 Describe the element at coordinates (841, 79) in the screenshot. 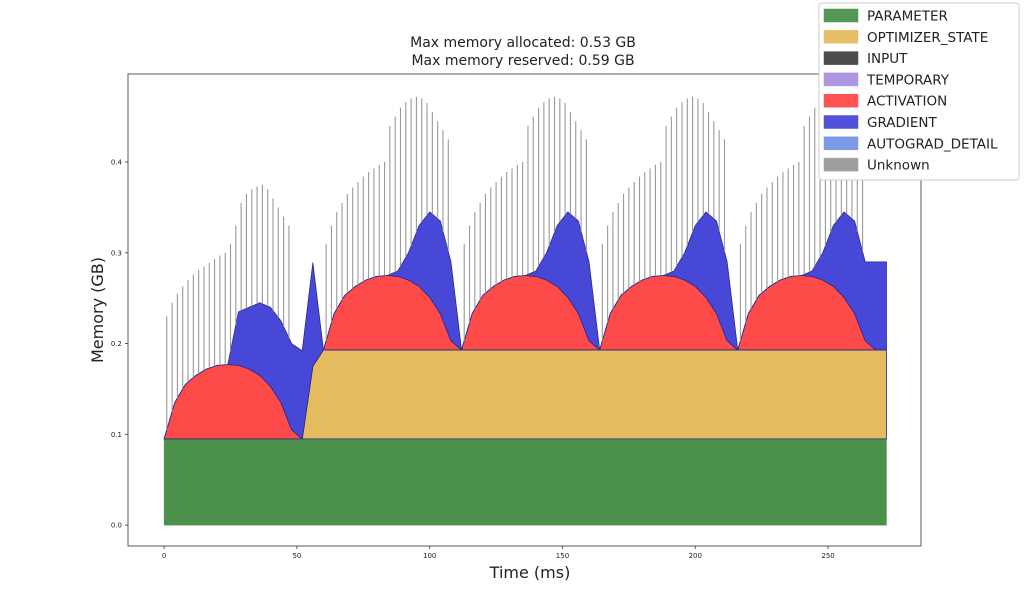

I see `legend-swatch-temporary` at that location.